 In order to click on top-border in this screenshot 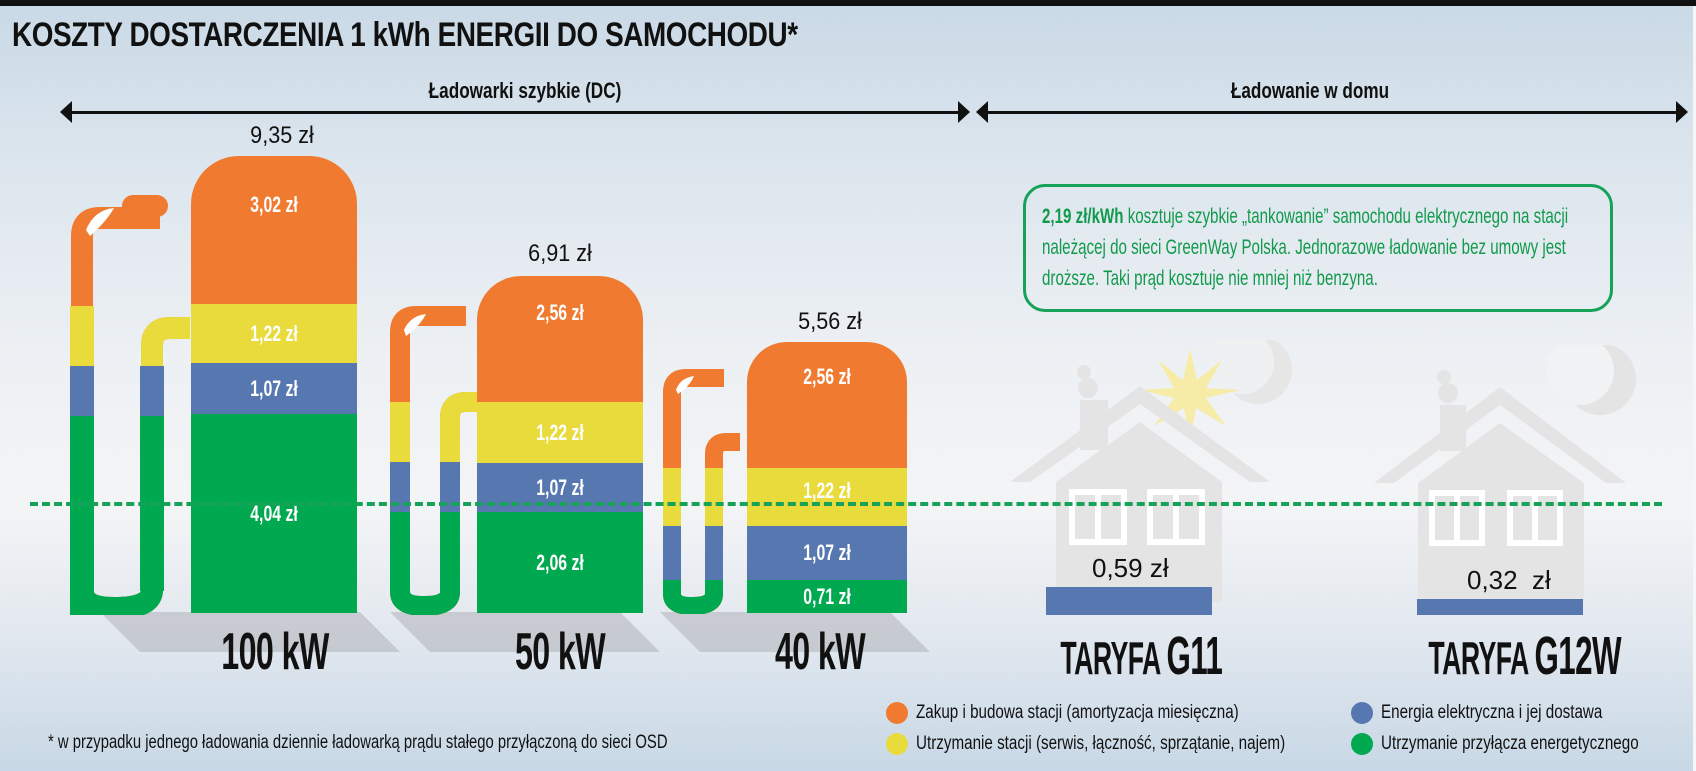, I will do `click(848, 3)`.